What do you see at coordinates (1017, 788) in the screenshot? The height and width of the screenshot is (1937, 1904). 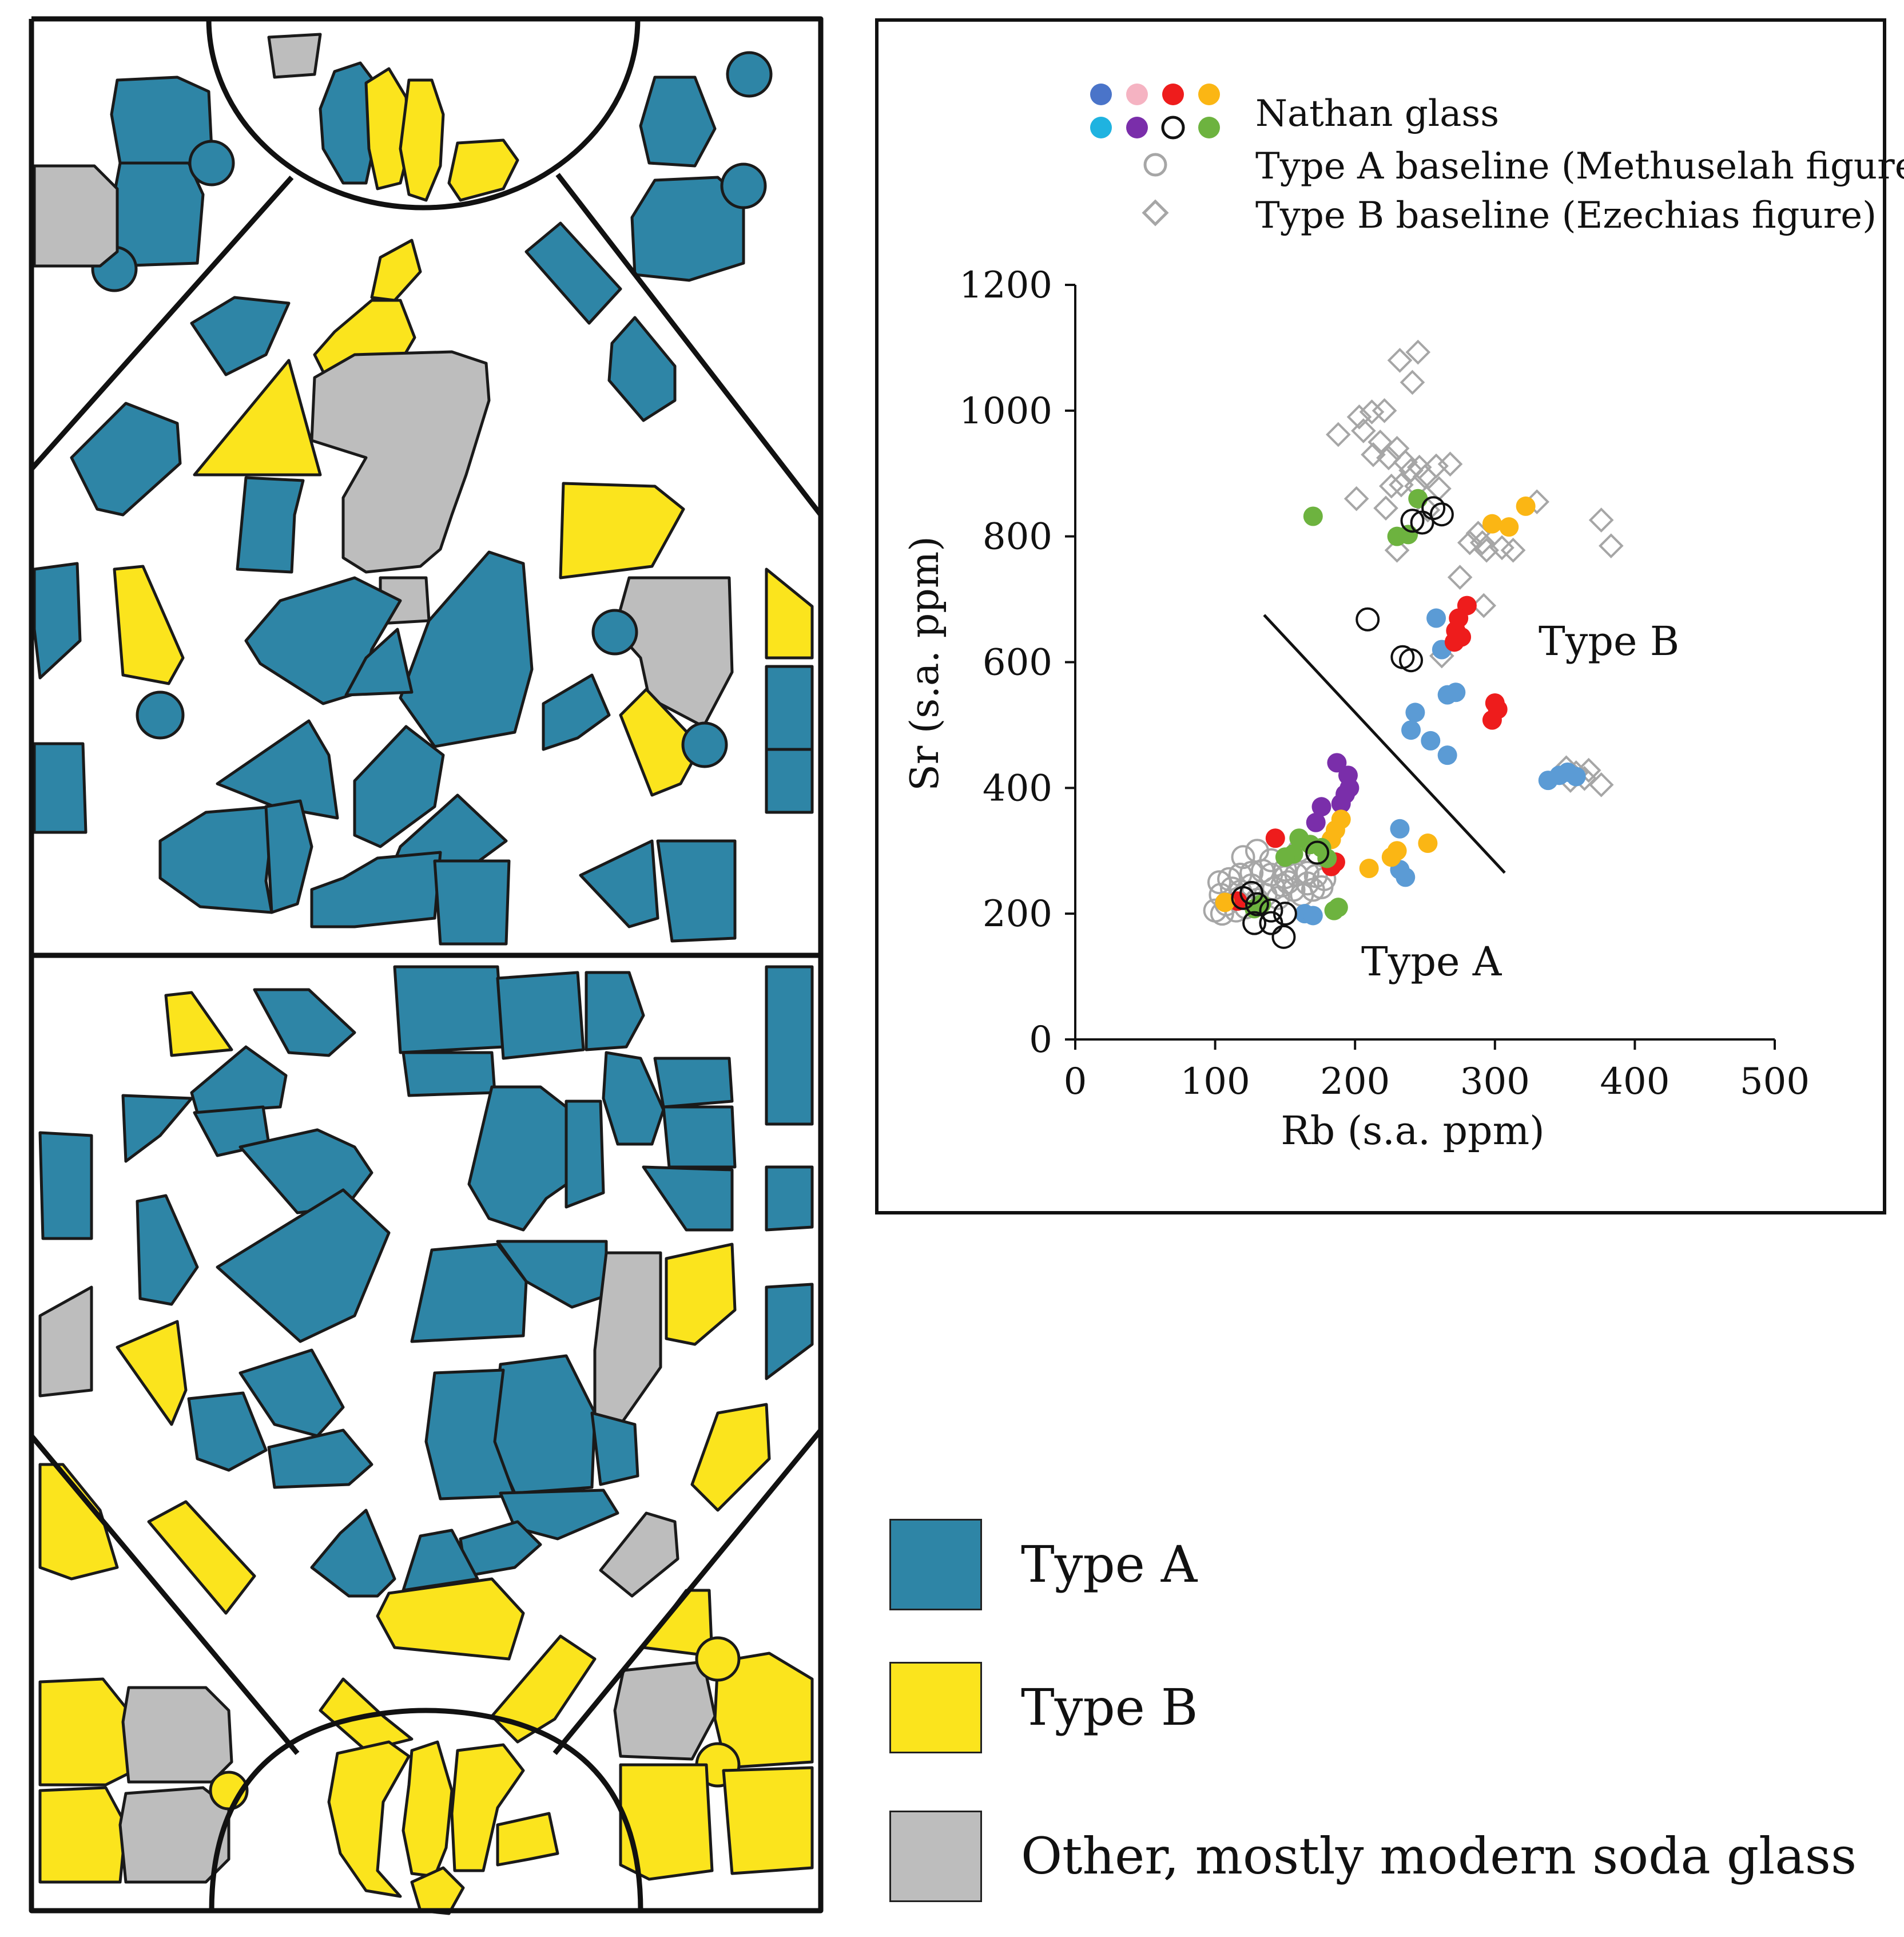 I see `y-tick-label: 400` at bounding box center [1017, 788].